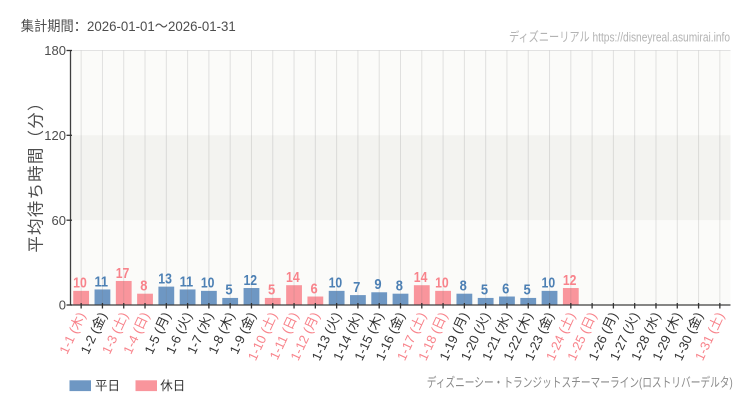  I want to click on svg-text: 7, so click(356, 288).